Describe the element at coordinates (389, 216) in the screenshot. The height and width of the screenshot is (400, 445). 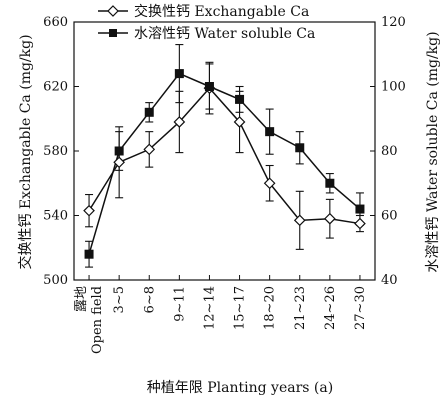
I see `y-tick-label-right: 60` at that location.